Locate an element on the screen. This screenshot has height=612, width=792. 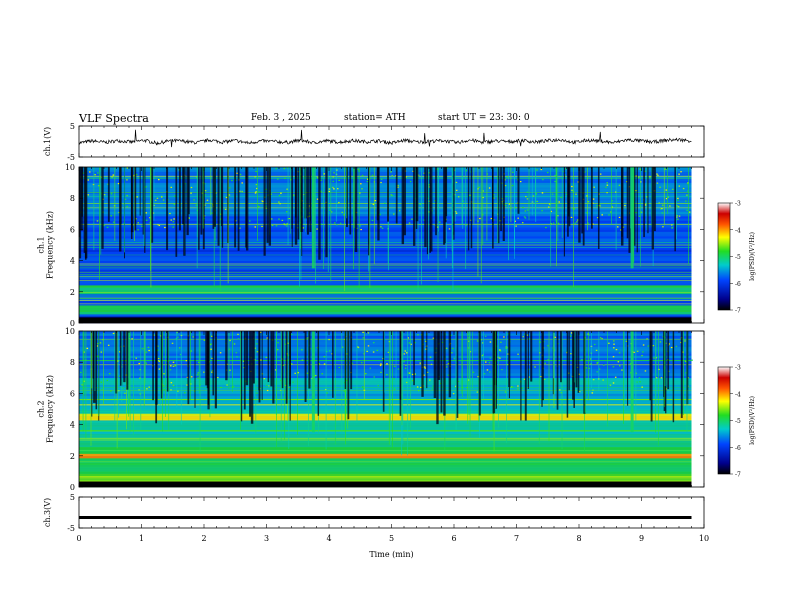
ch3-wave-frame is located at coordinates (391, 512).